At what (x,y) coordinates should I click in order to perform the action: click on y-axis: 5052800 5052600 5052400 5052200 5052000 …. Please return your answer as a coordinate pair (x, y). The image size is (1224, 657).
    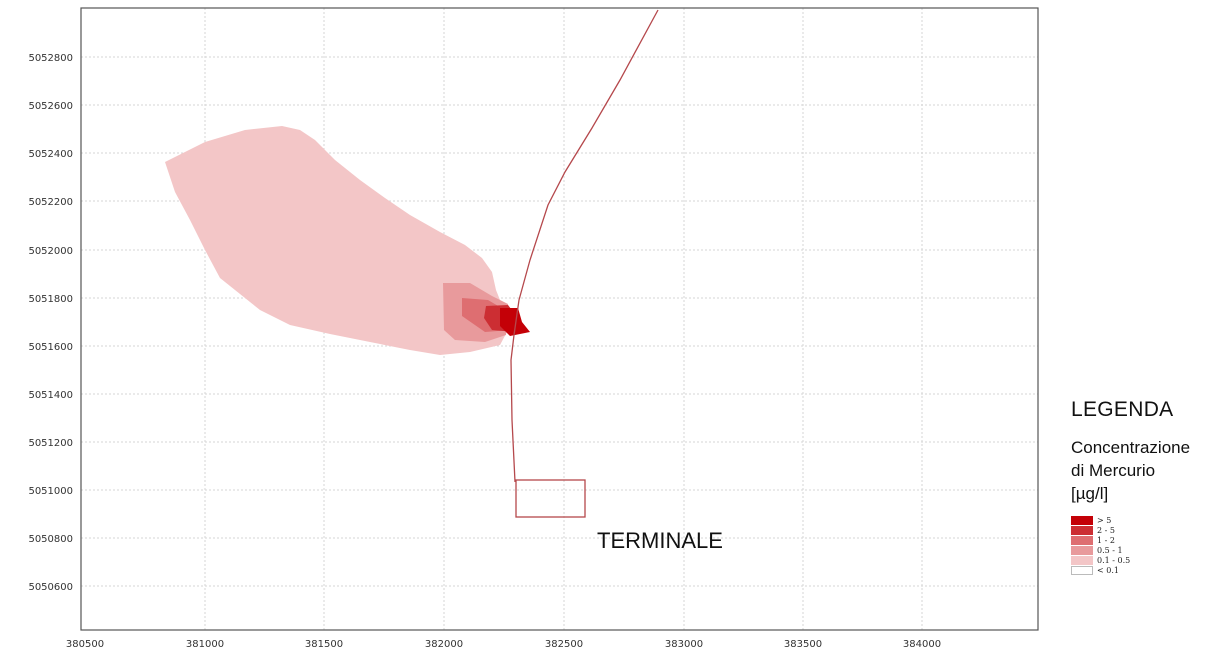
    Looking at the image, I should click on (50, 323).